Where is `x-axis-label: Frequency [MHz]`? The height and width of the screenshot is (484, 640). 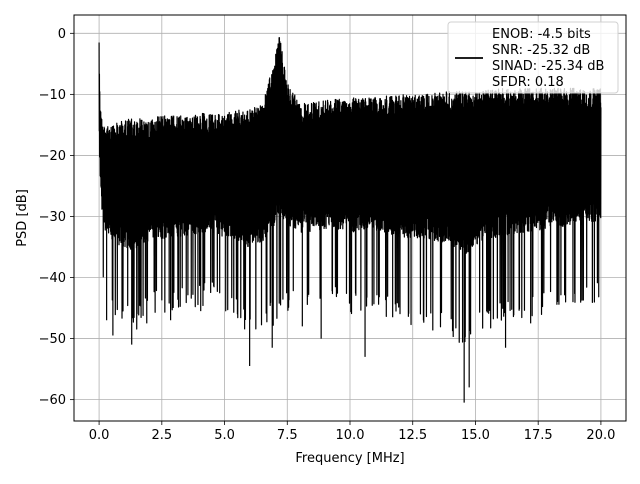 x-axis-label: Frequency [MHz] is located at coordinates (349, 458).